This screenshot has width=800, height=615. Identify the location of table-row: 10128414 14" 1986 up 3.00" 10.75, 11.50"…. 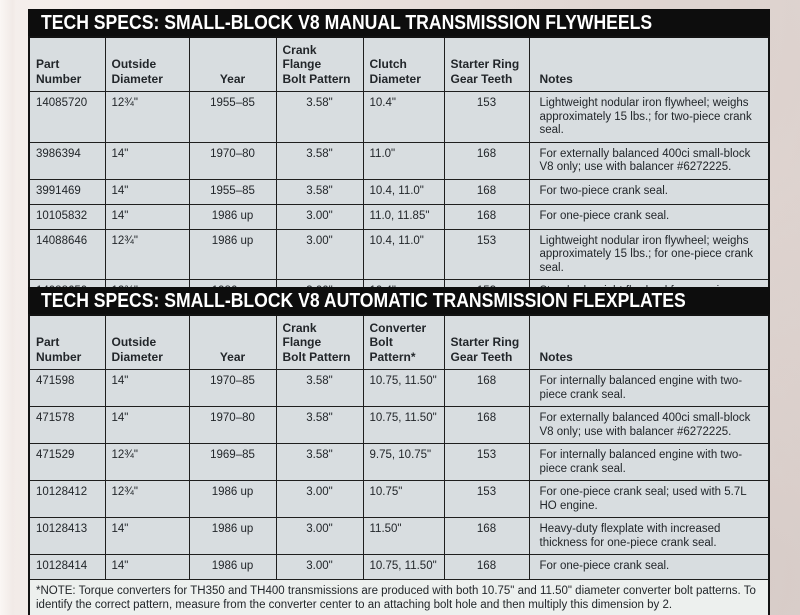
(399, 567).